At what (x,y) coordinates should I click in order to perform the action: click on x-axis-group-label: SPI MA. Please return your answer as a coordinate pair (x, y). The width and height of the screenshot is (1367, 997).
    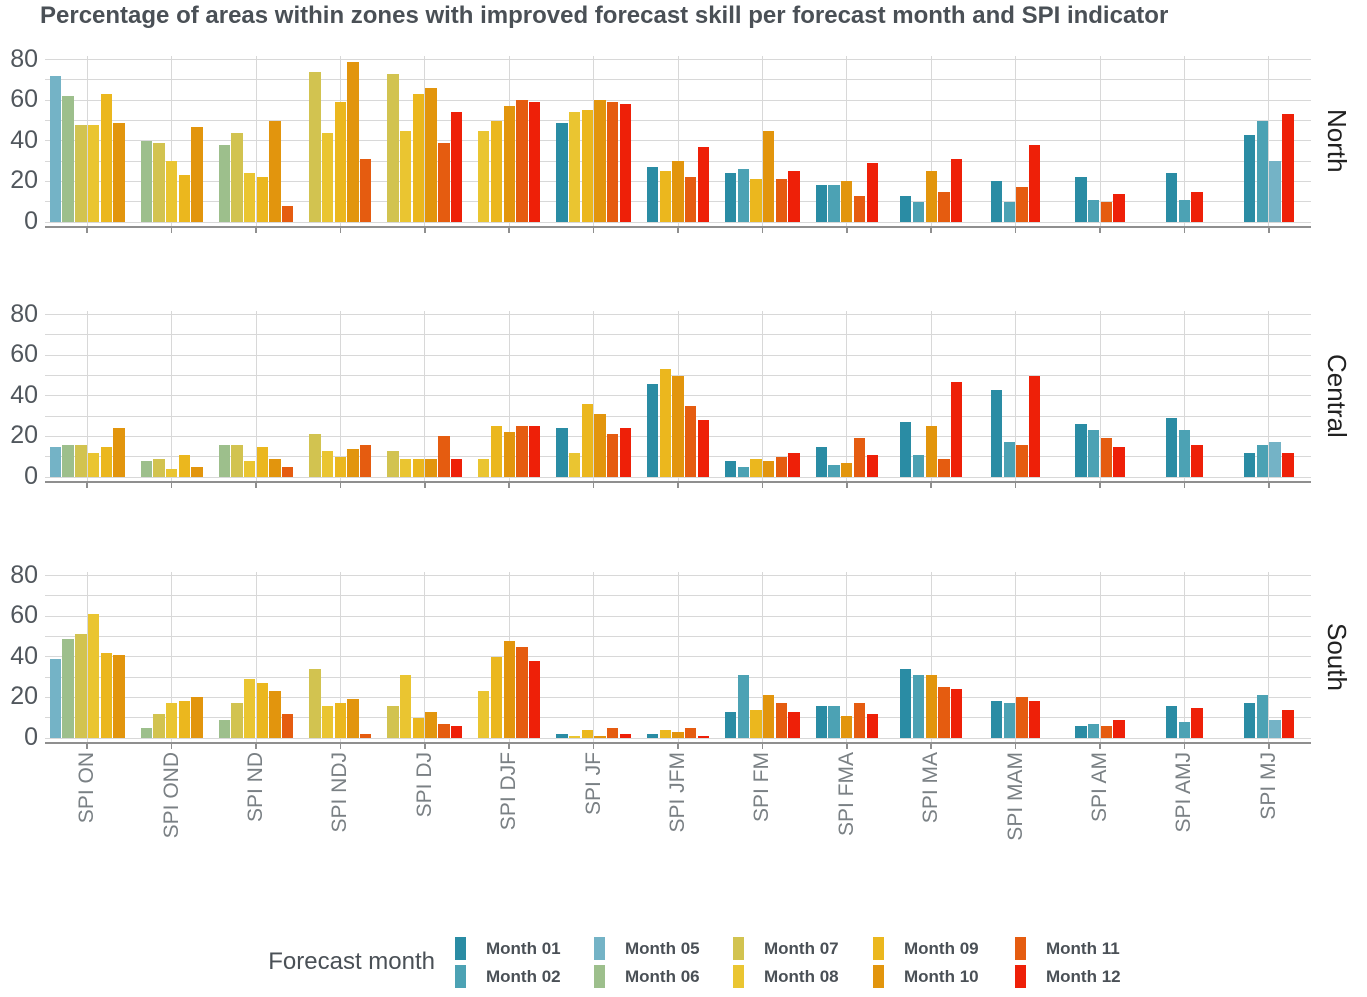
    Looking at the image, I should click on (931, 788).